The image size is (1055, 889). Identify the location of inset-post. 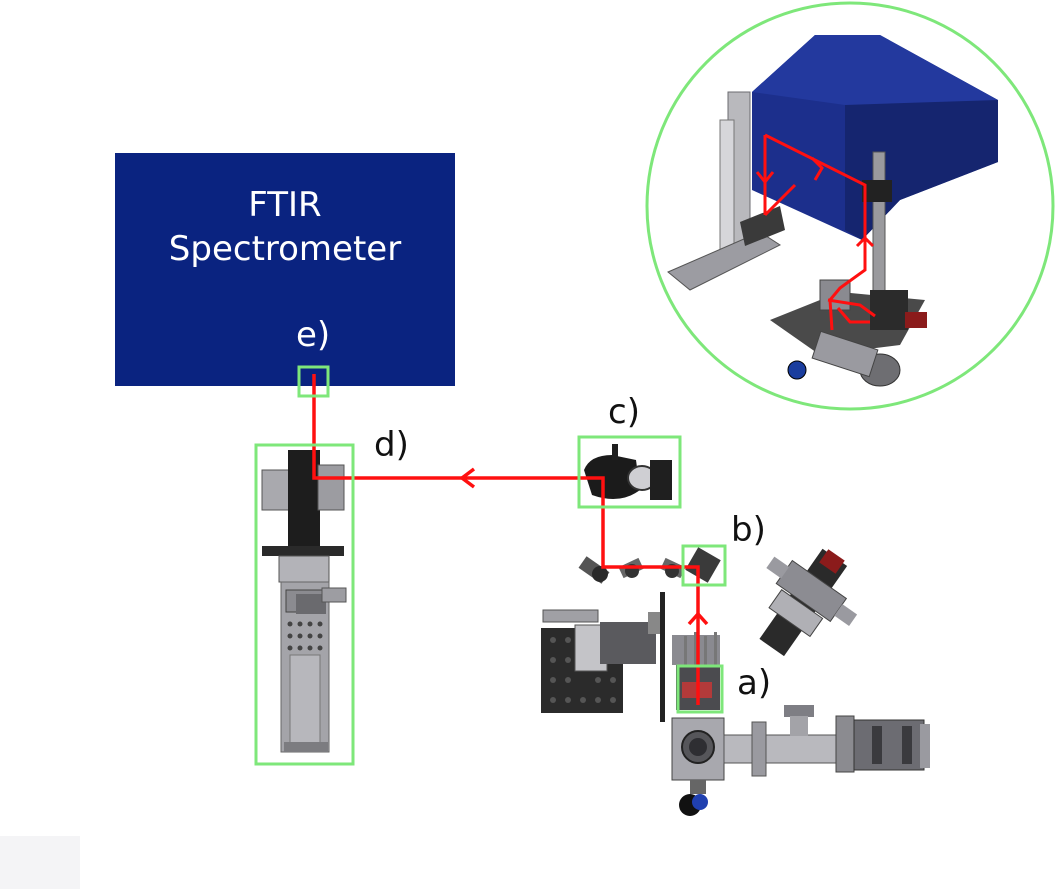
(879, 222).